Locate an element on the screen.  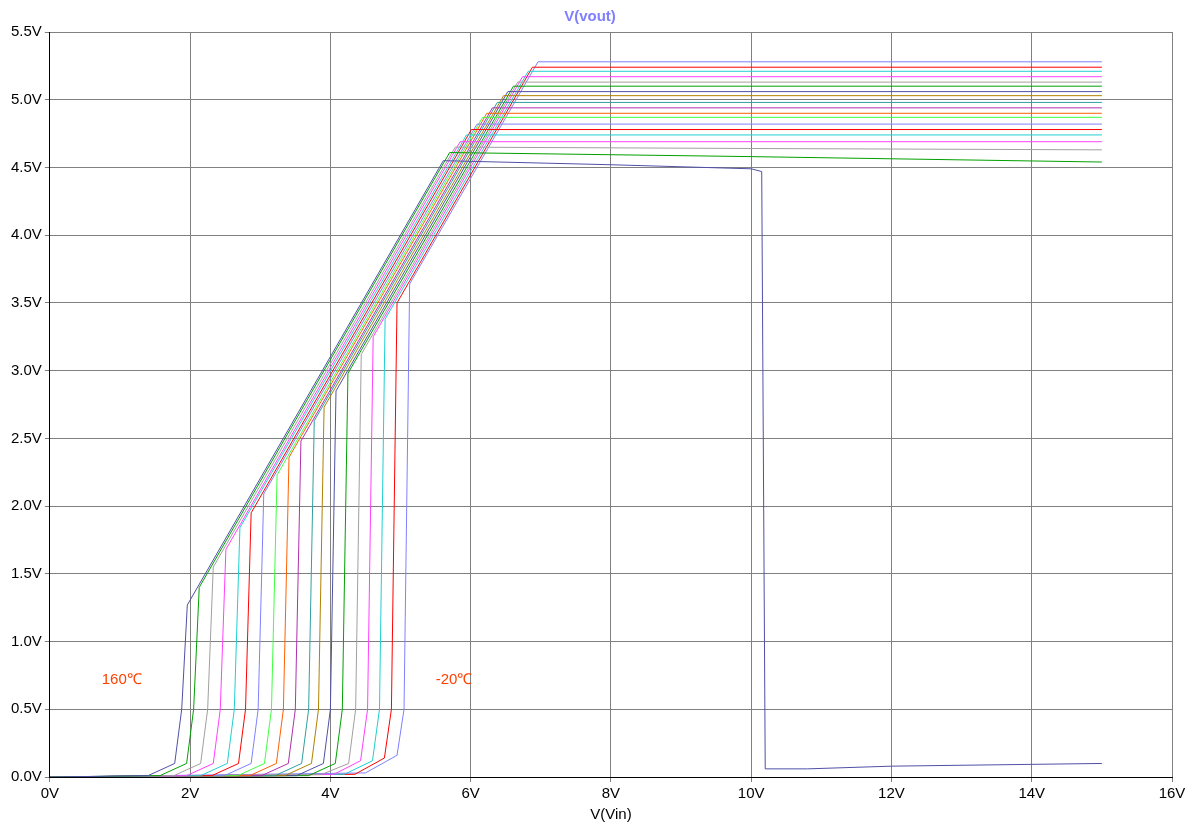
x-tick-label: 12V is located at coordinates (891, 793).